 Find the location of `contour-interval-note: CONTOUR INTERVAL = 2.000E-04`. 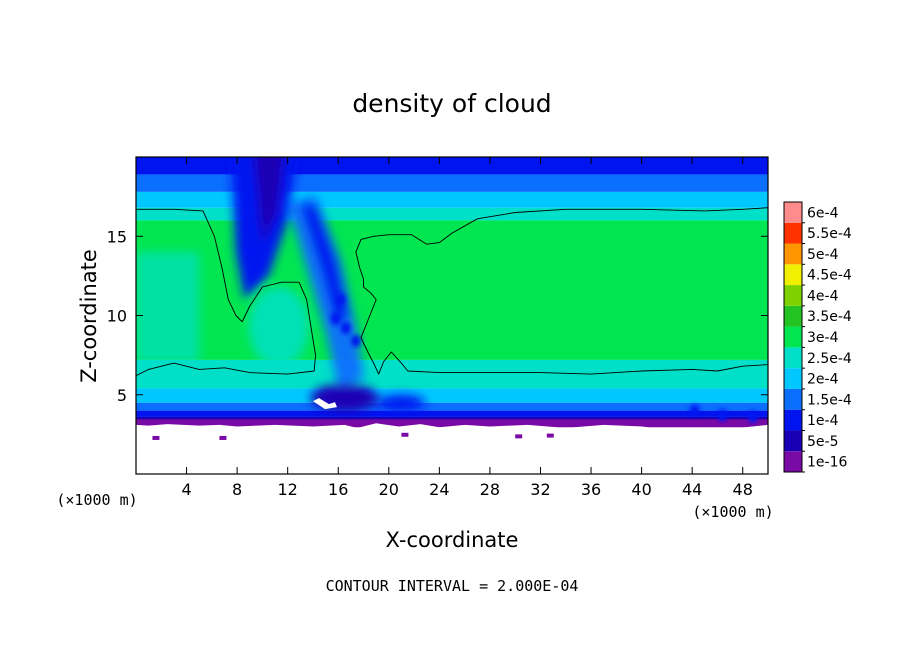

contour-interval-note: CONTOUR INTERVAL = 2.000E-04 is located at coordinates (452, 586).